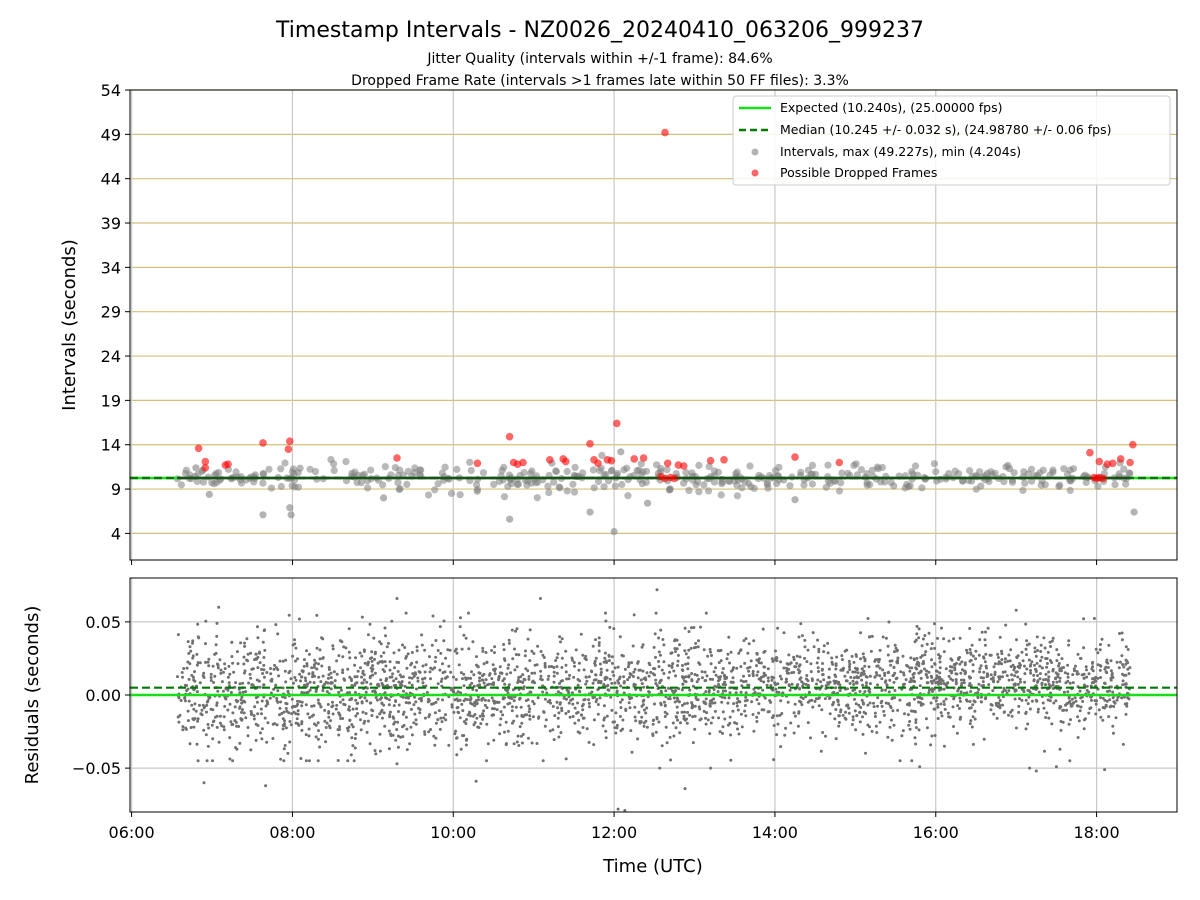 The image size is (1200, 900). I want to click on residuals-xtick-label: 18:00, so click(1097, 832).